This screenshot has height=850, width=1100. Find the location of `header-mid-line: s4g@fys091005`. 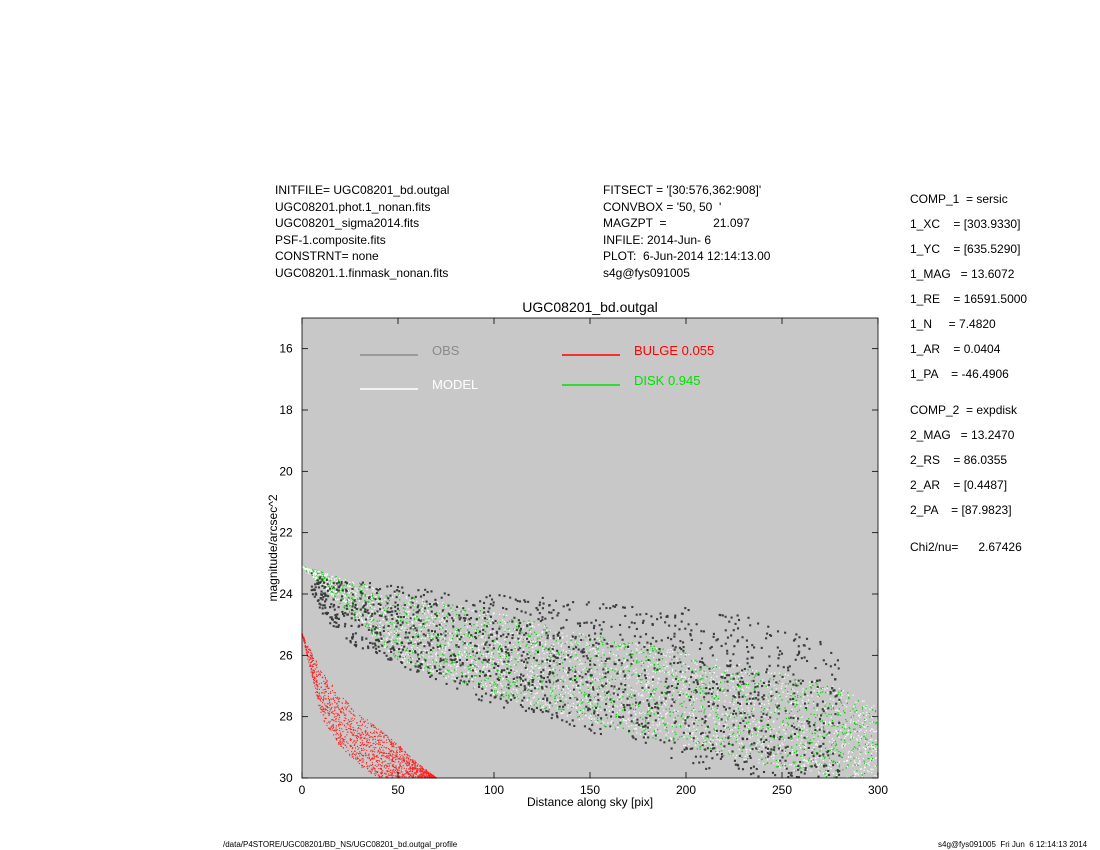

header-mid-line: s4g@fys091005 is located at coordinates (646, 272).